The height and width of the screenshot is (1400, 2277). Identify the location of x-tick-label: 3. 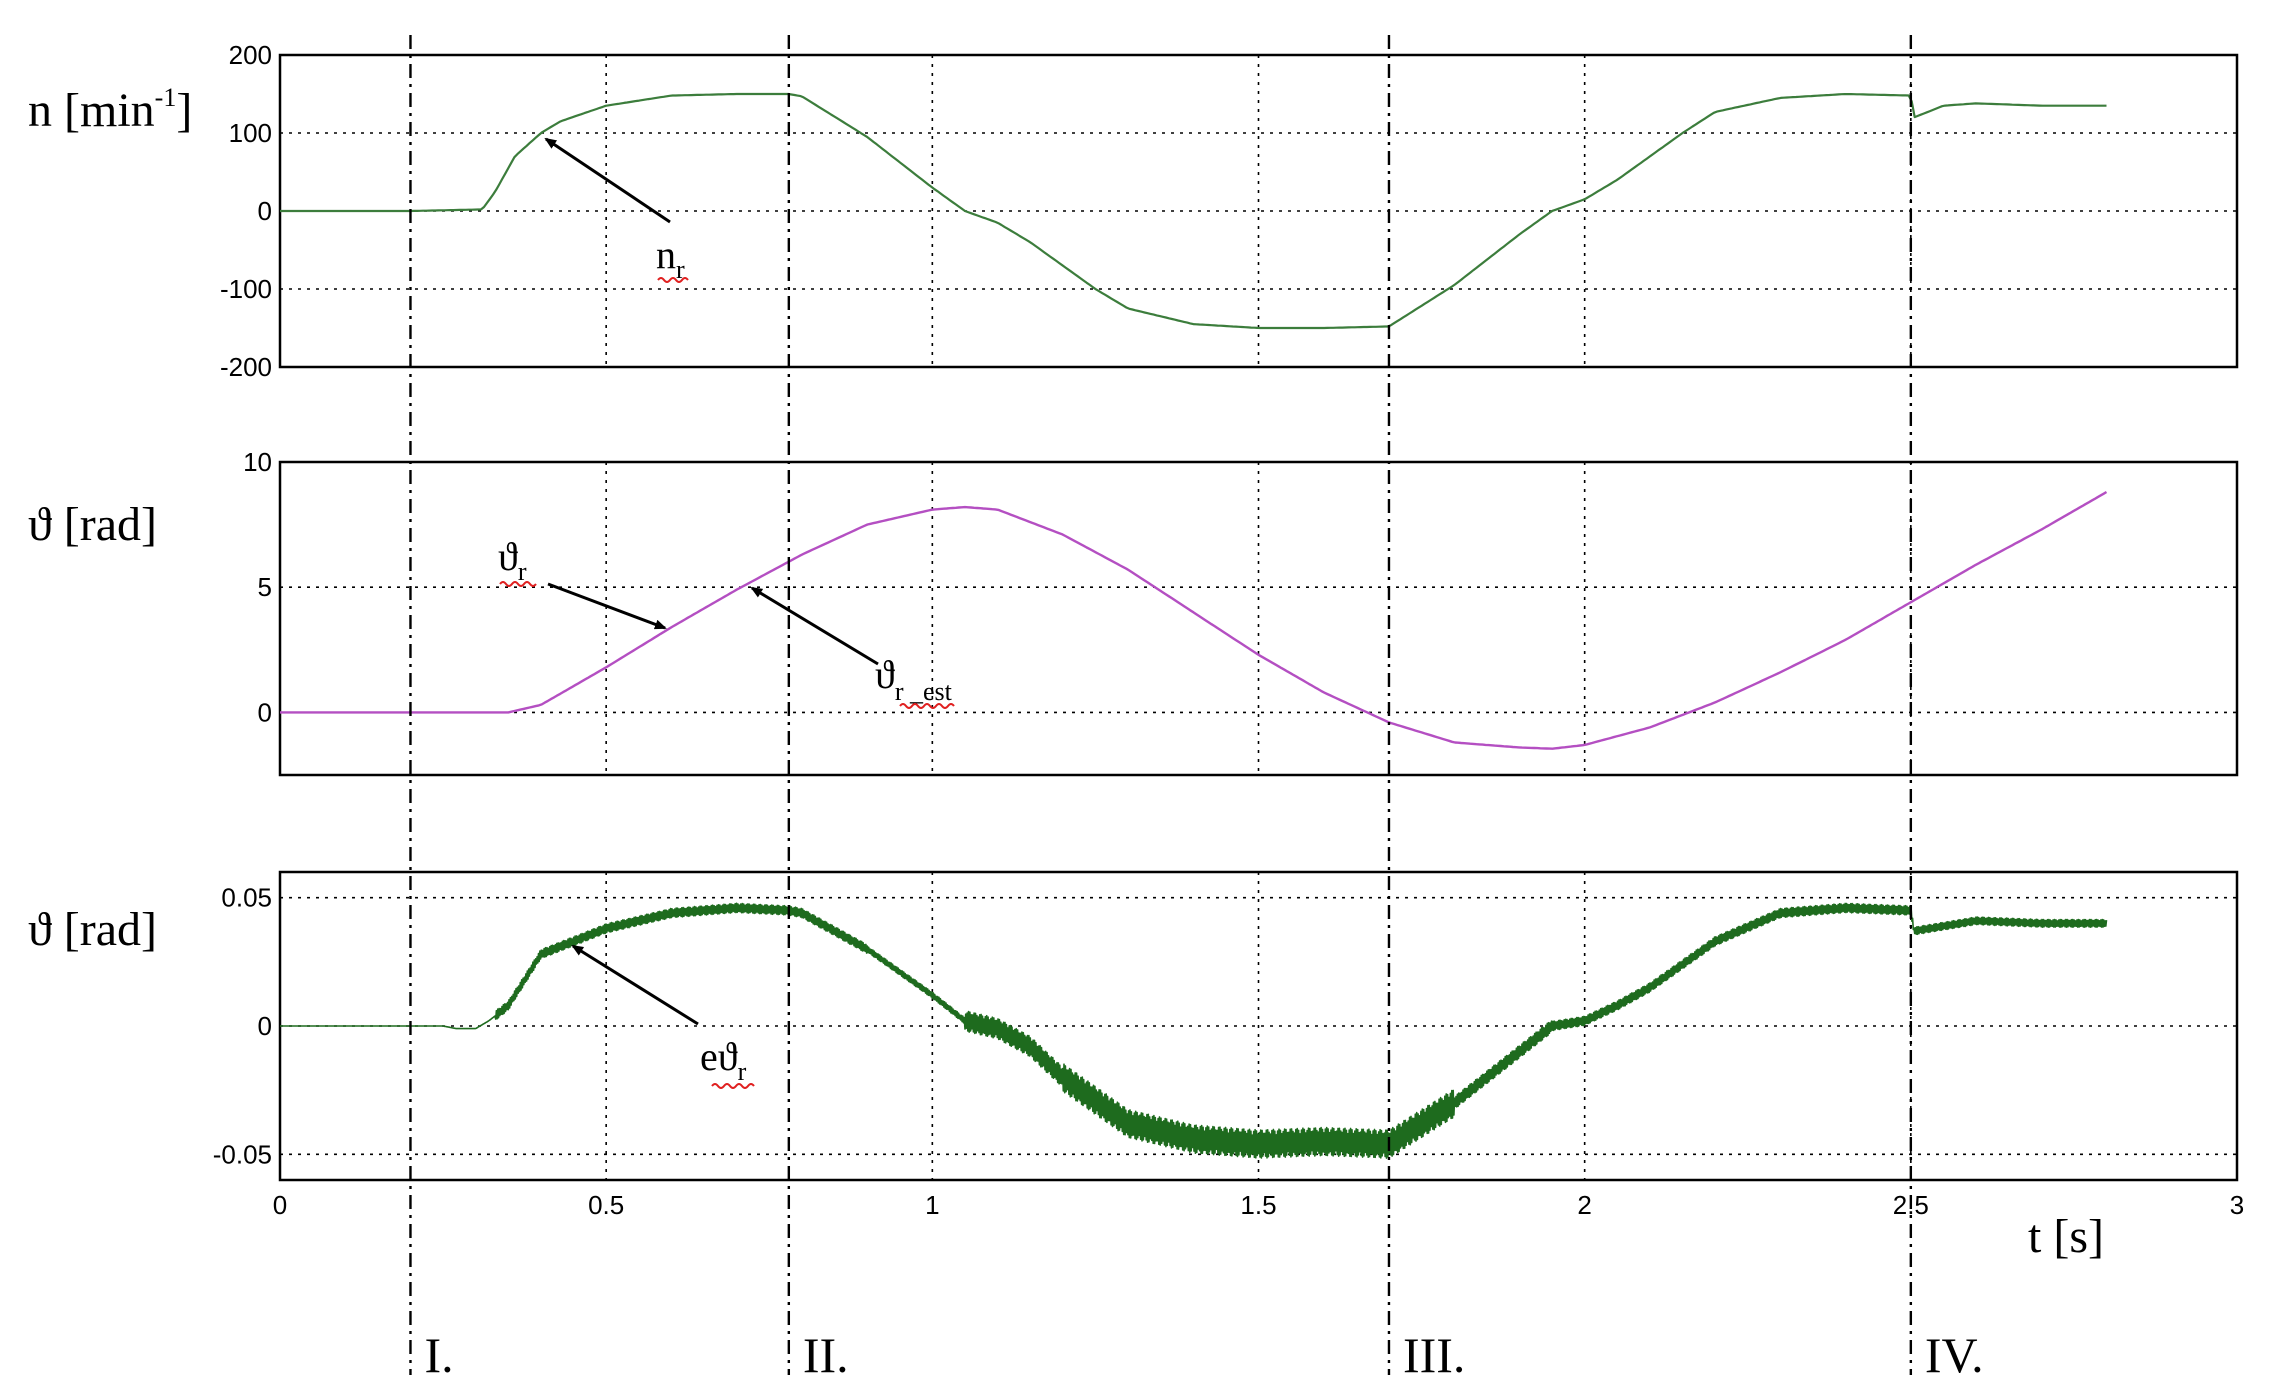
(2237, 1205).